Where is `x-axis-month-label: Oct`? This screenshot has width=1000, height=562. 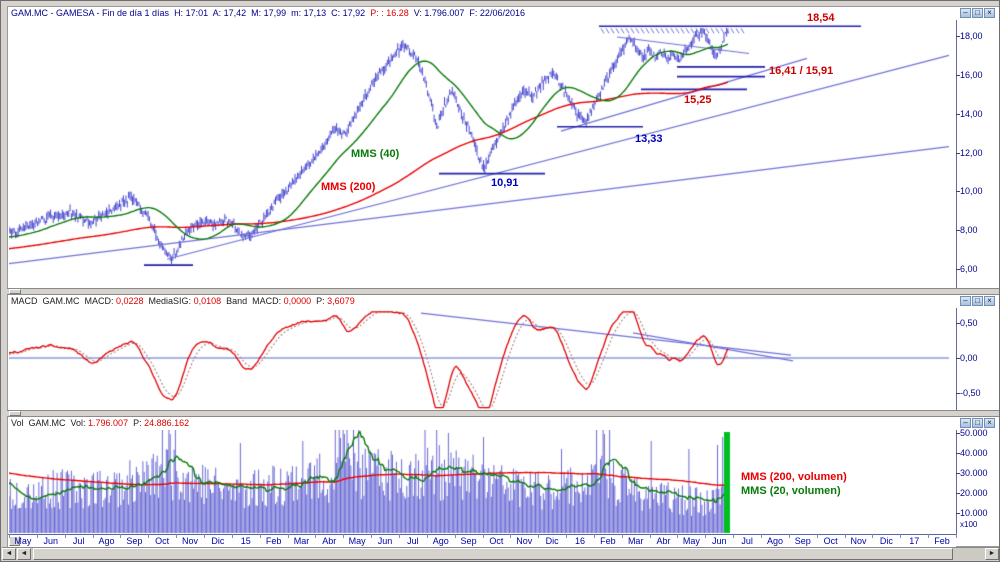
x-axis-month-label: Oct is located at coordinates (162, 541).